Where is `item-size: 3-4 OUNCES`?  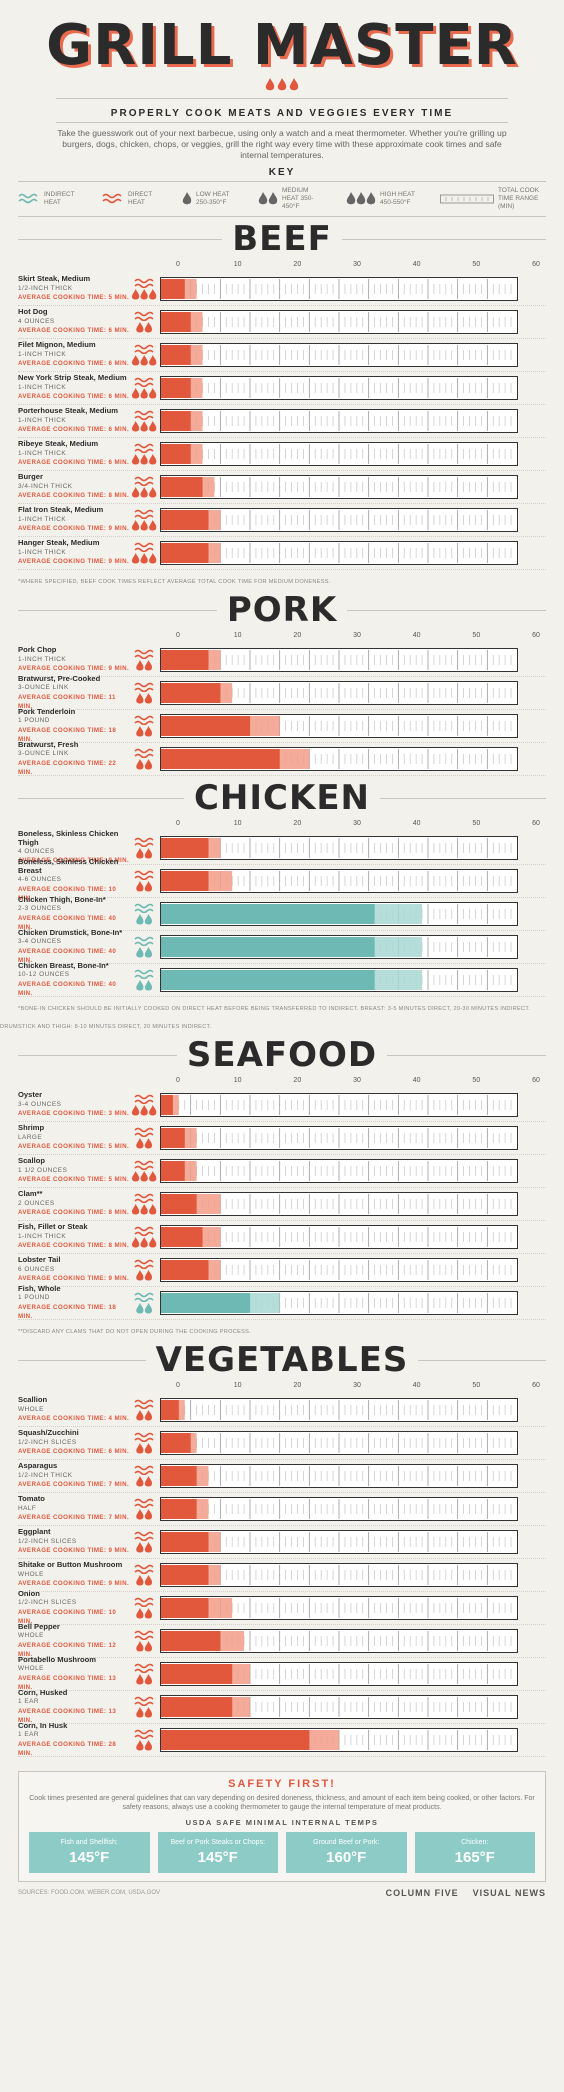 item-size: 3-4 OUNCES is located at coordinates (40, 942).